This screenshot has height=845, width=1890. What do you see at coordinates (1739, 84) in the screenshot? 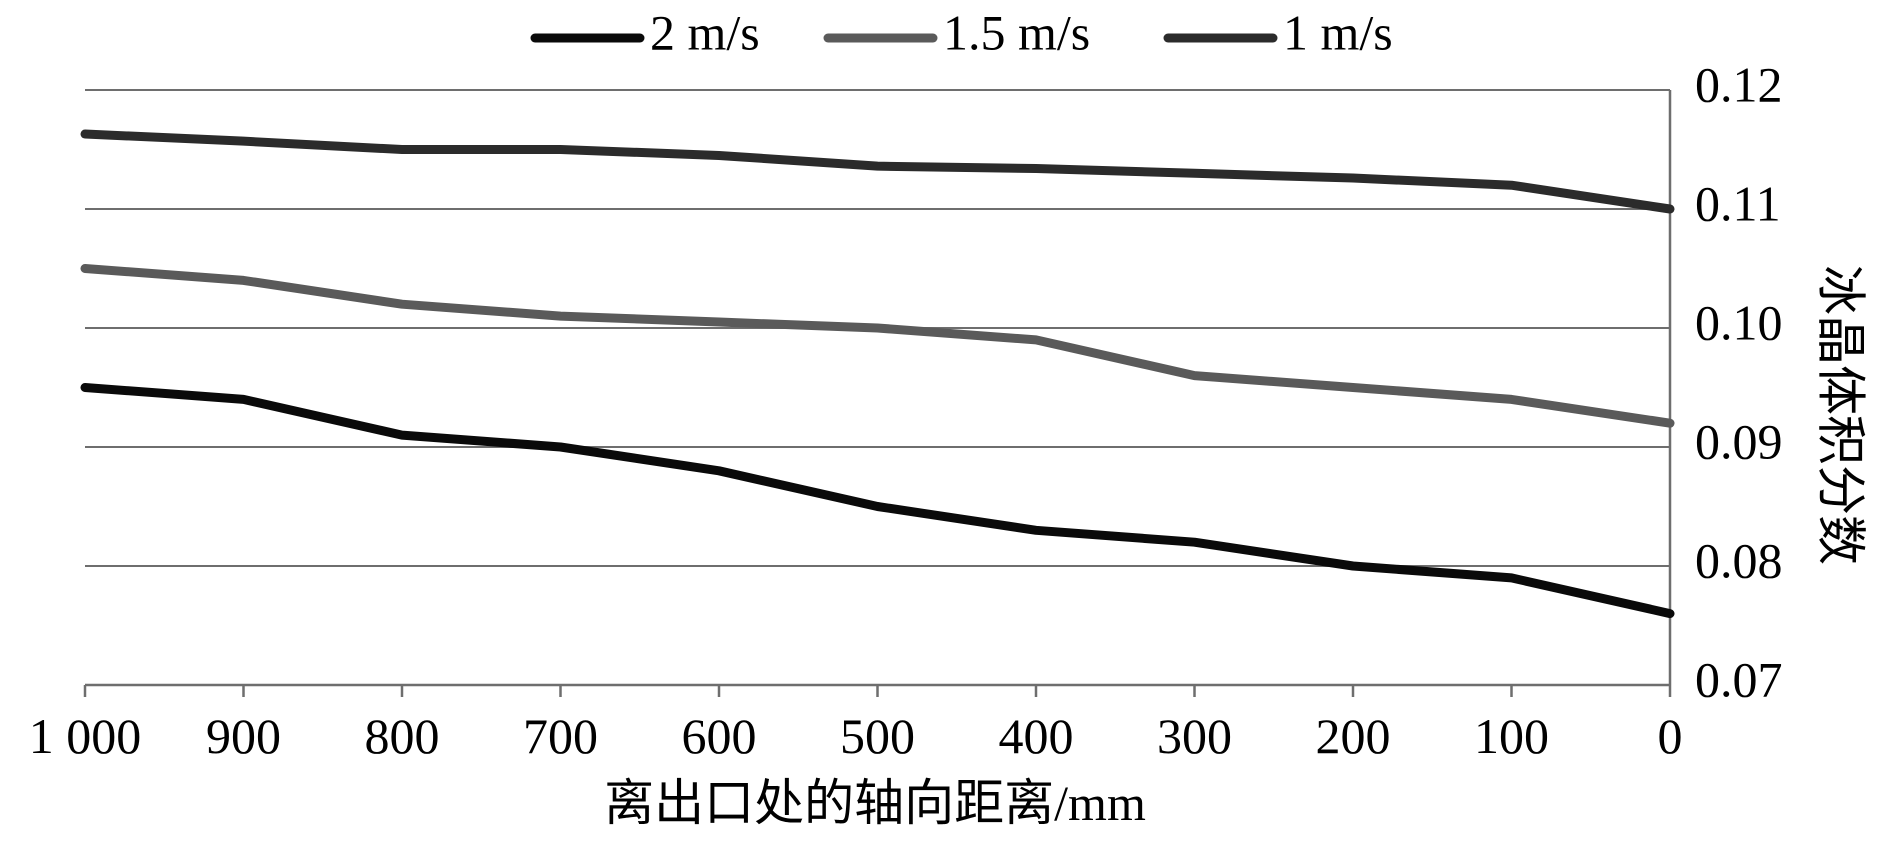
I see `y-tick-label: 0.12` at bounding box center [1739, 84].